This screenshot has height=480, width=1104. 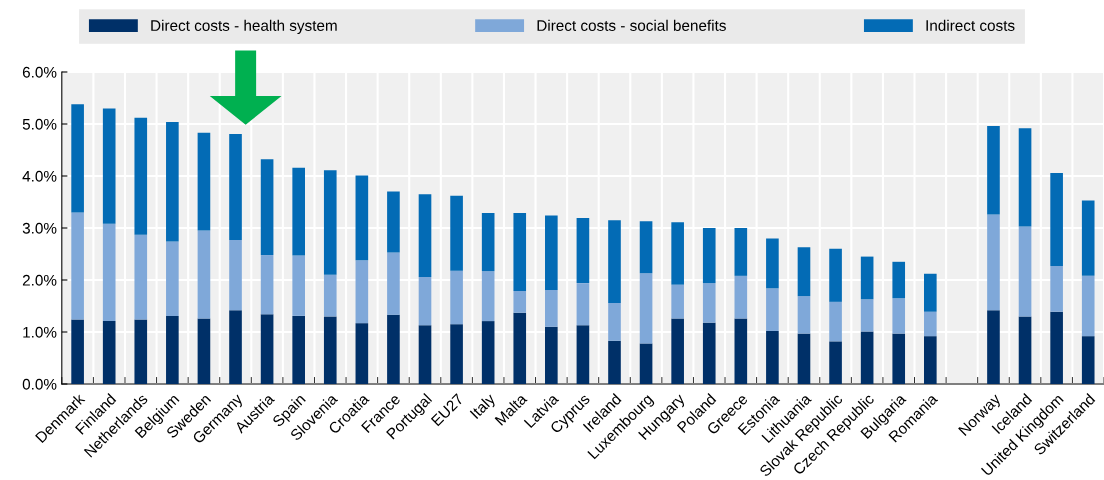 What do you see at coordinates (39, 384) in the screenshot?
I see `y-tick-label: 0.0%` at bounding box center [39, 384].